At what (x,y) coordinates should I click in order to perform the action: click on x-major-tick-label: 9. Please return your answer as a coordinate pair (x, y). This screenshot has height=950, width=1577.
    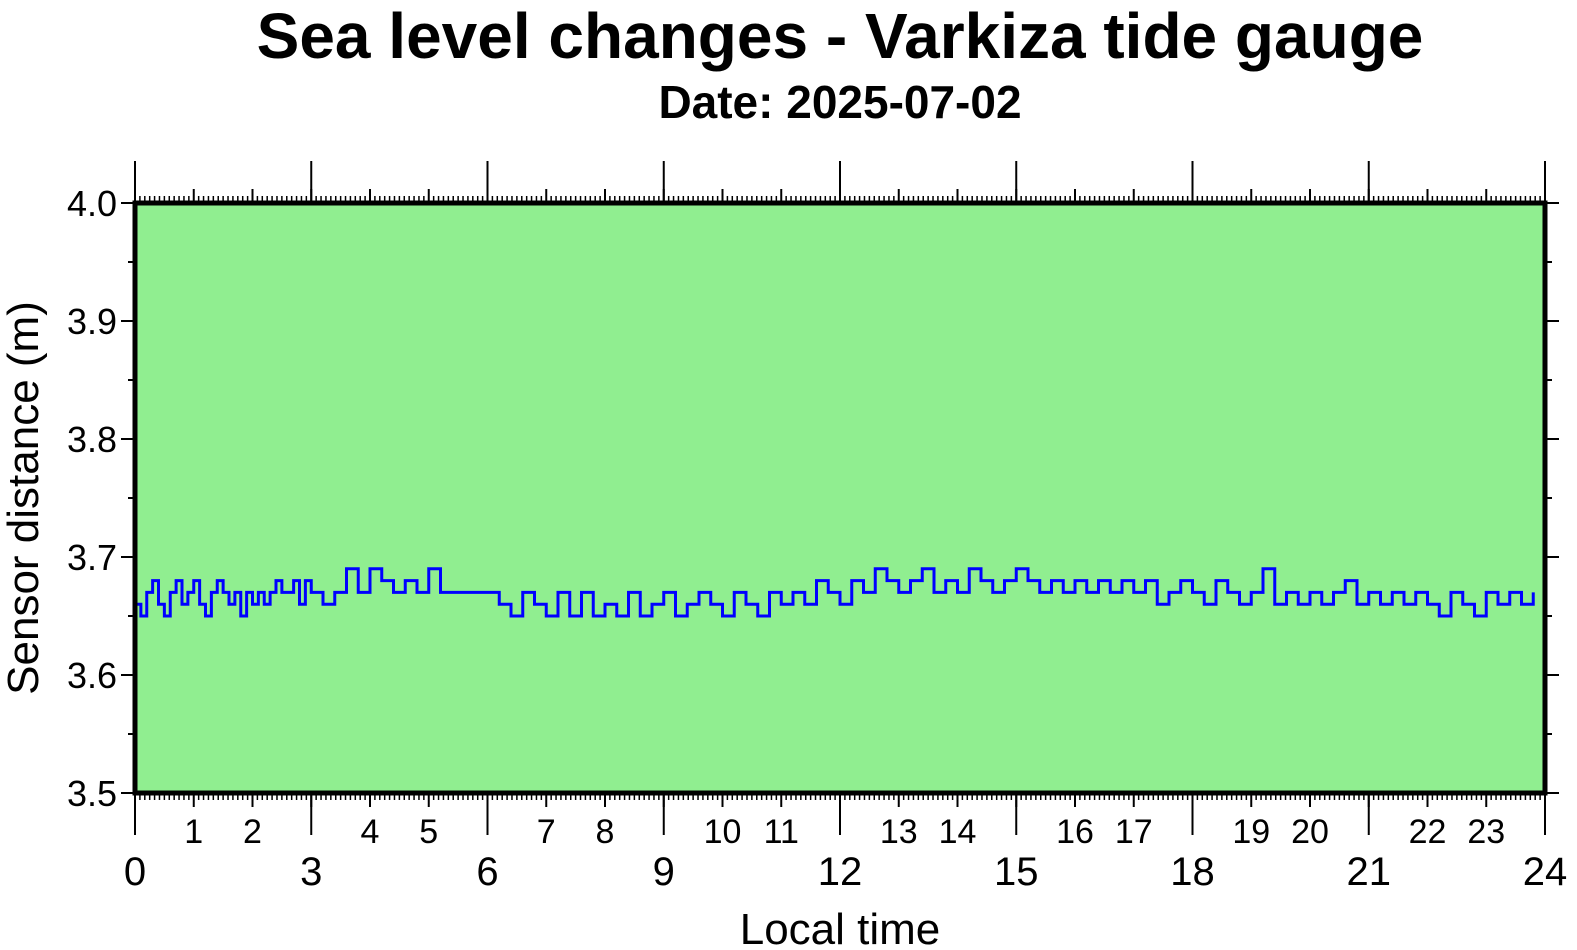
    Looking at the image, I should click on (664, 872).